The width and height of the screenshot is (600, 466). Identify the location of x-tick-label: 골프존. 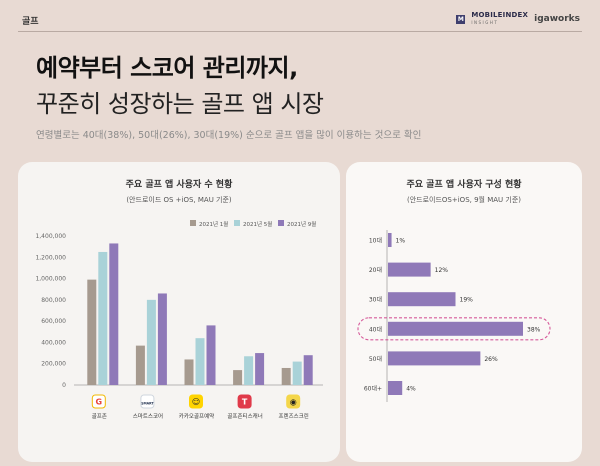
(99, 416).